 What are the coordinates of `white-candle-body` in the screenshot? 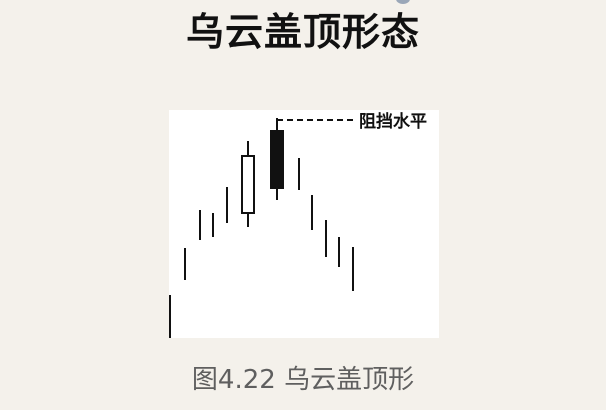 It's located at (248, 184).